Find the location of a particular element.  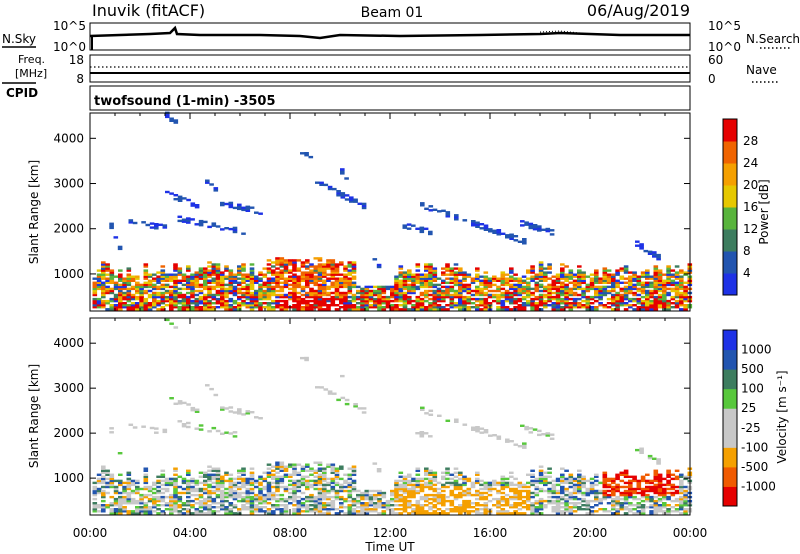

freq-right-tick-bottom: 0 is located at coordinates (712, 79).